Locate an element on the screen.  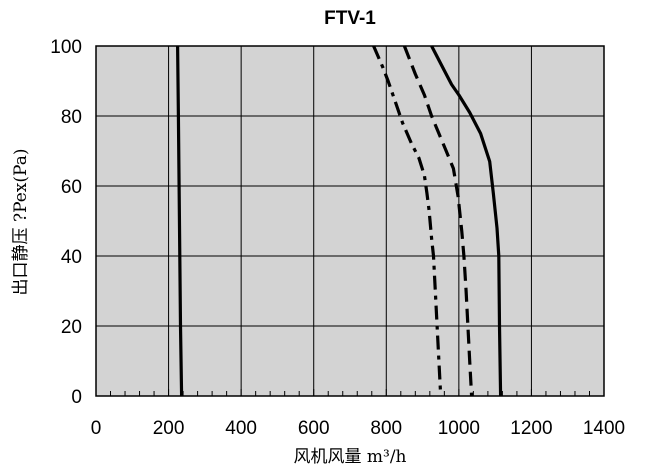
chart-title: FTV-1 is located at coordinates (350, 18).